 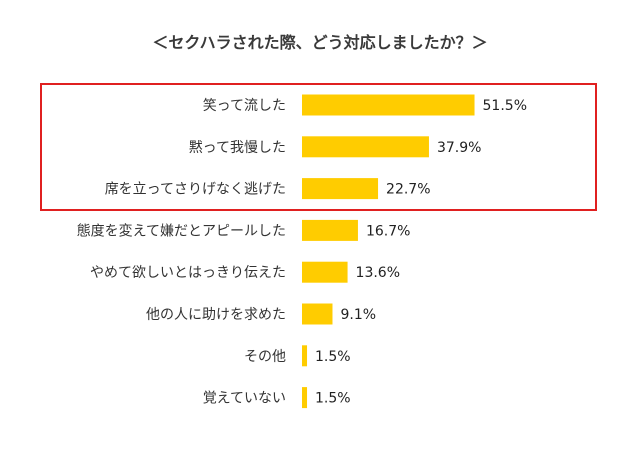 I want to click on value-label: 37.9%, so click(x=459, y=148).